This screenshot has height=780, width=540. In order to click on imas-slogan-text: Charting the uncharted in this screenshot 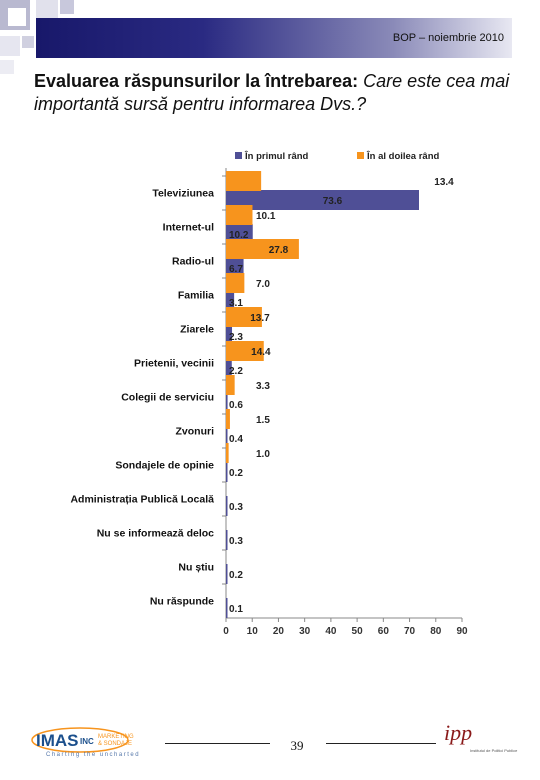, I will do `click(93, 755)`.